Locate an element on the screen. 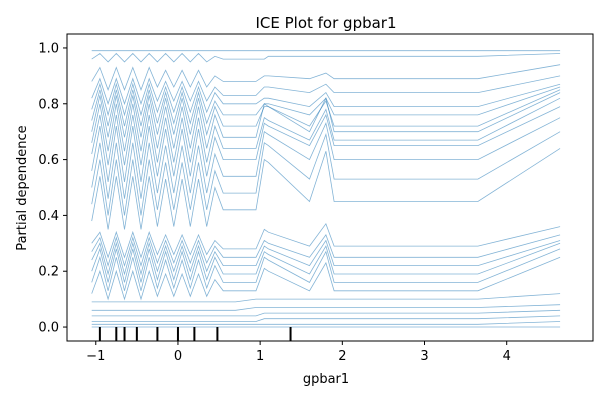 The height and width of the screenshot is (400, 600). y-tick-label: 0.4 is located at coordinates (48, 216).